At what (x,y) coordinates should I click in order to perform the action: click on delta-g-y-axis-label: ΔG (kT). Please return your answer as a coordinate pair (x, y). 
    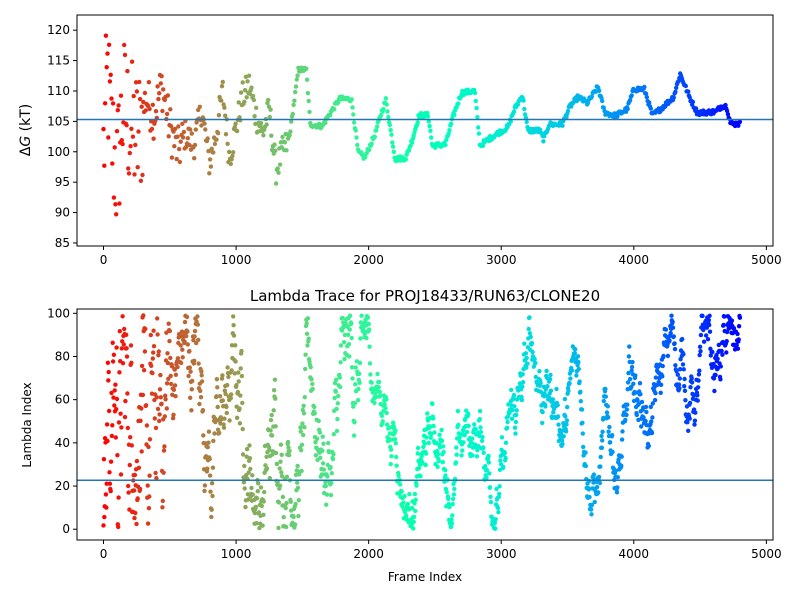
    Looking at the image, I should click on (26, 130).